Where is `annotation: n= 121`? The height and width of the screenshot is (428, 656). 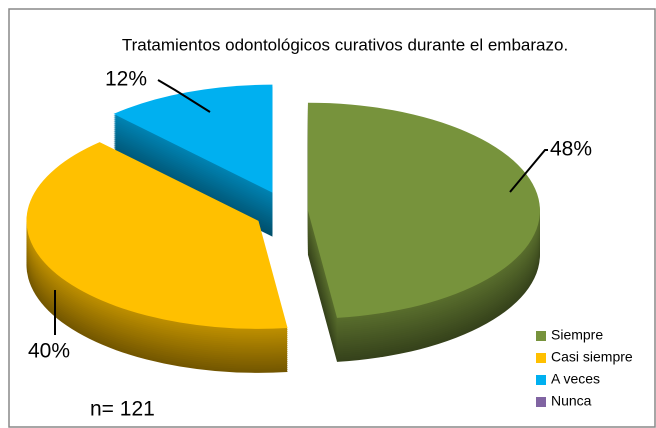
annotation: n= 121 is located at coordinates (122, 409).